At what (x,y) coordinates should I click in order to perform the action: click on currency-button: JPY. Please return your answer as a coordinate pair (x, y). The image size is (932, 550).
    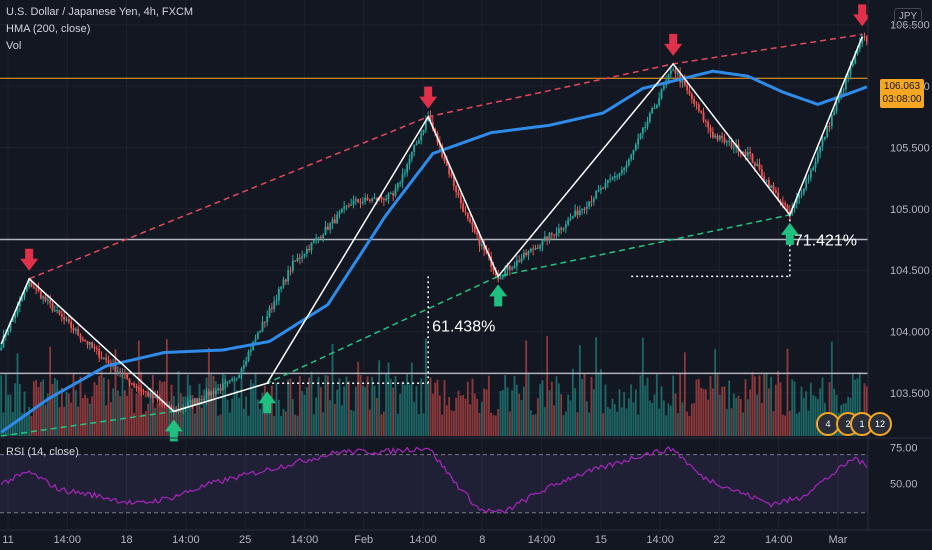
    Looking at the image, I should click on (908, 17).